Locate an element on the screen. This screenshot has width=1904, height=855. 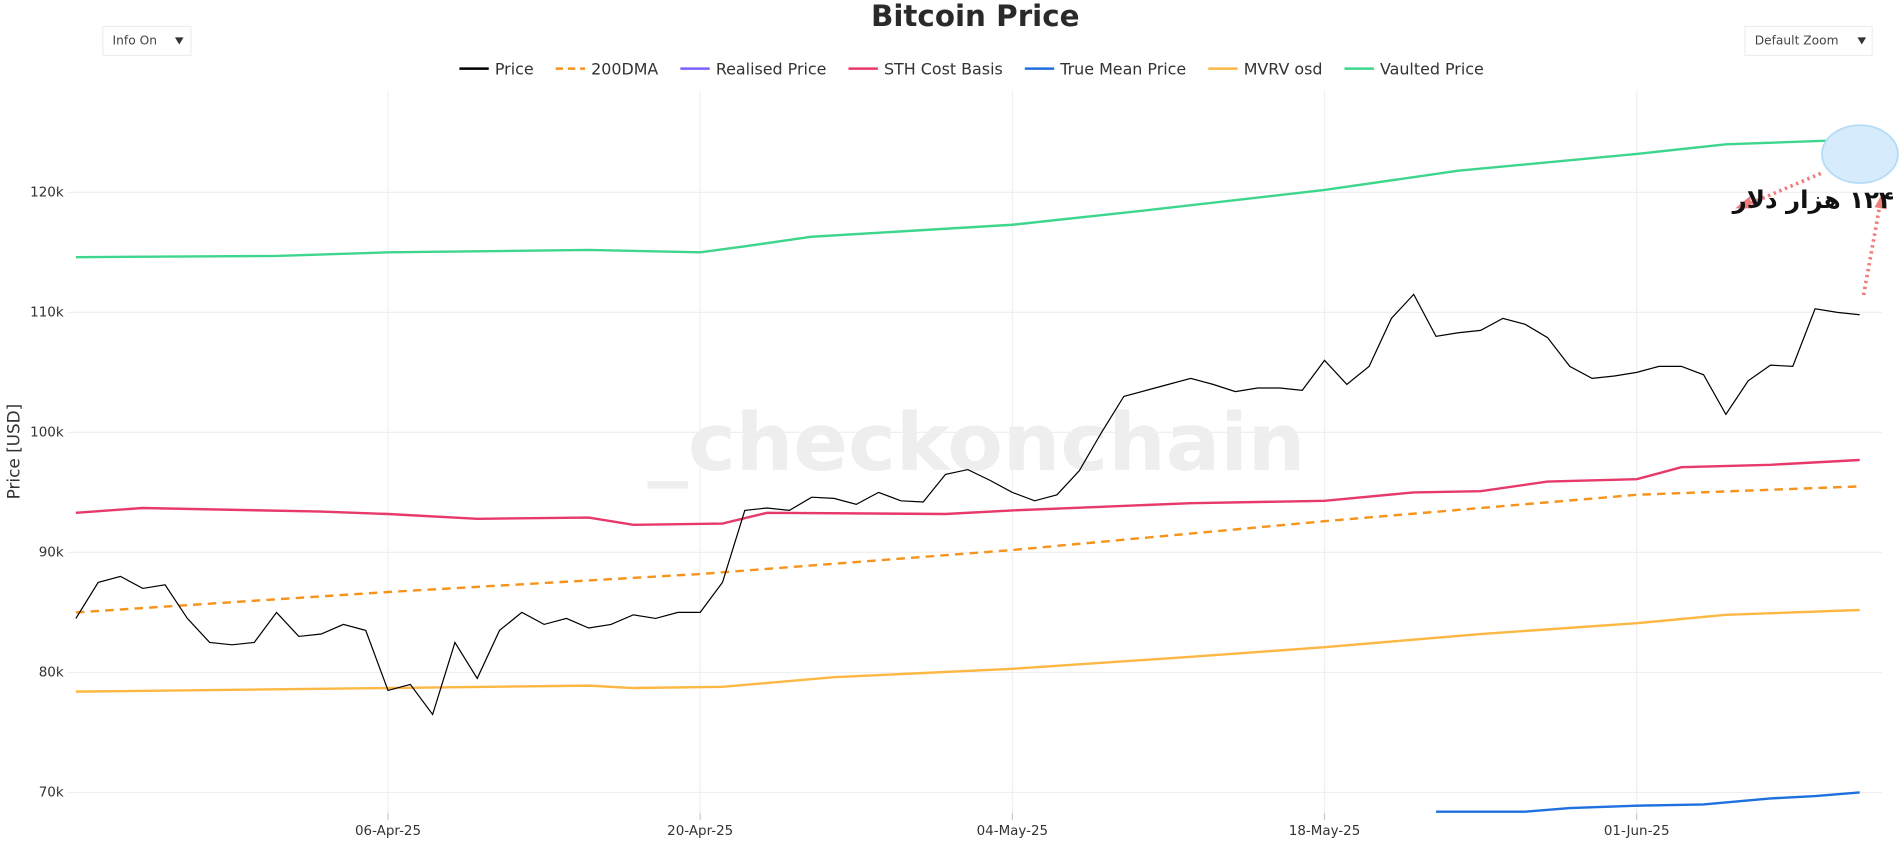
info-toggle: Info On is located at coordinates (147, 40).